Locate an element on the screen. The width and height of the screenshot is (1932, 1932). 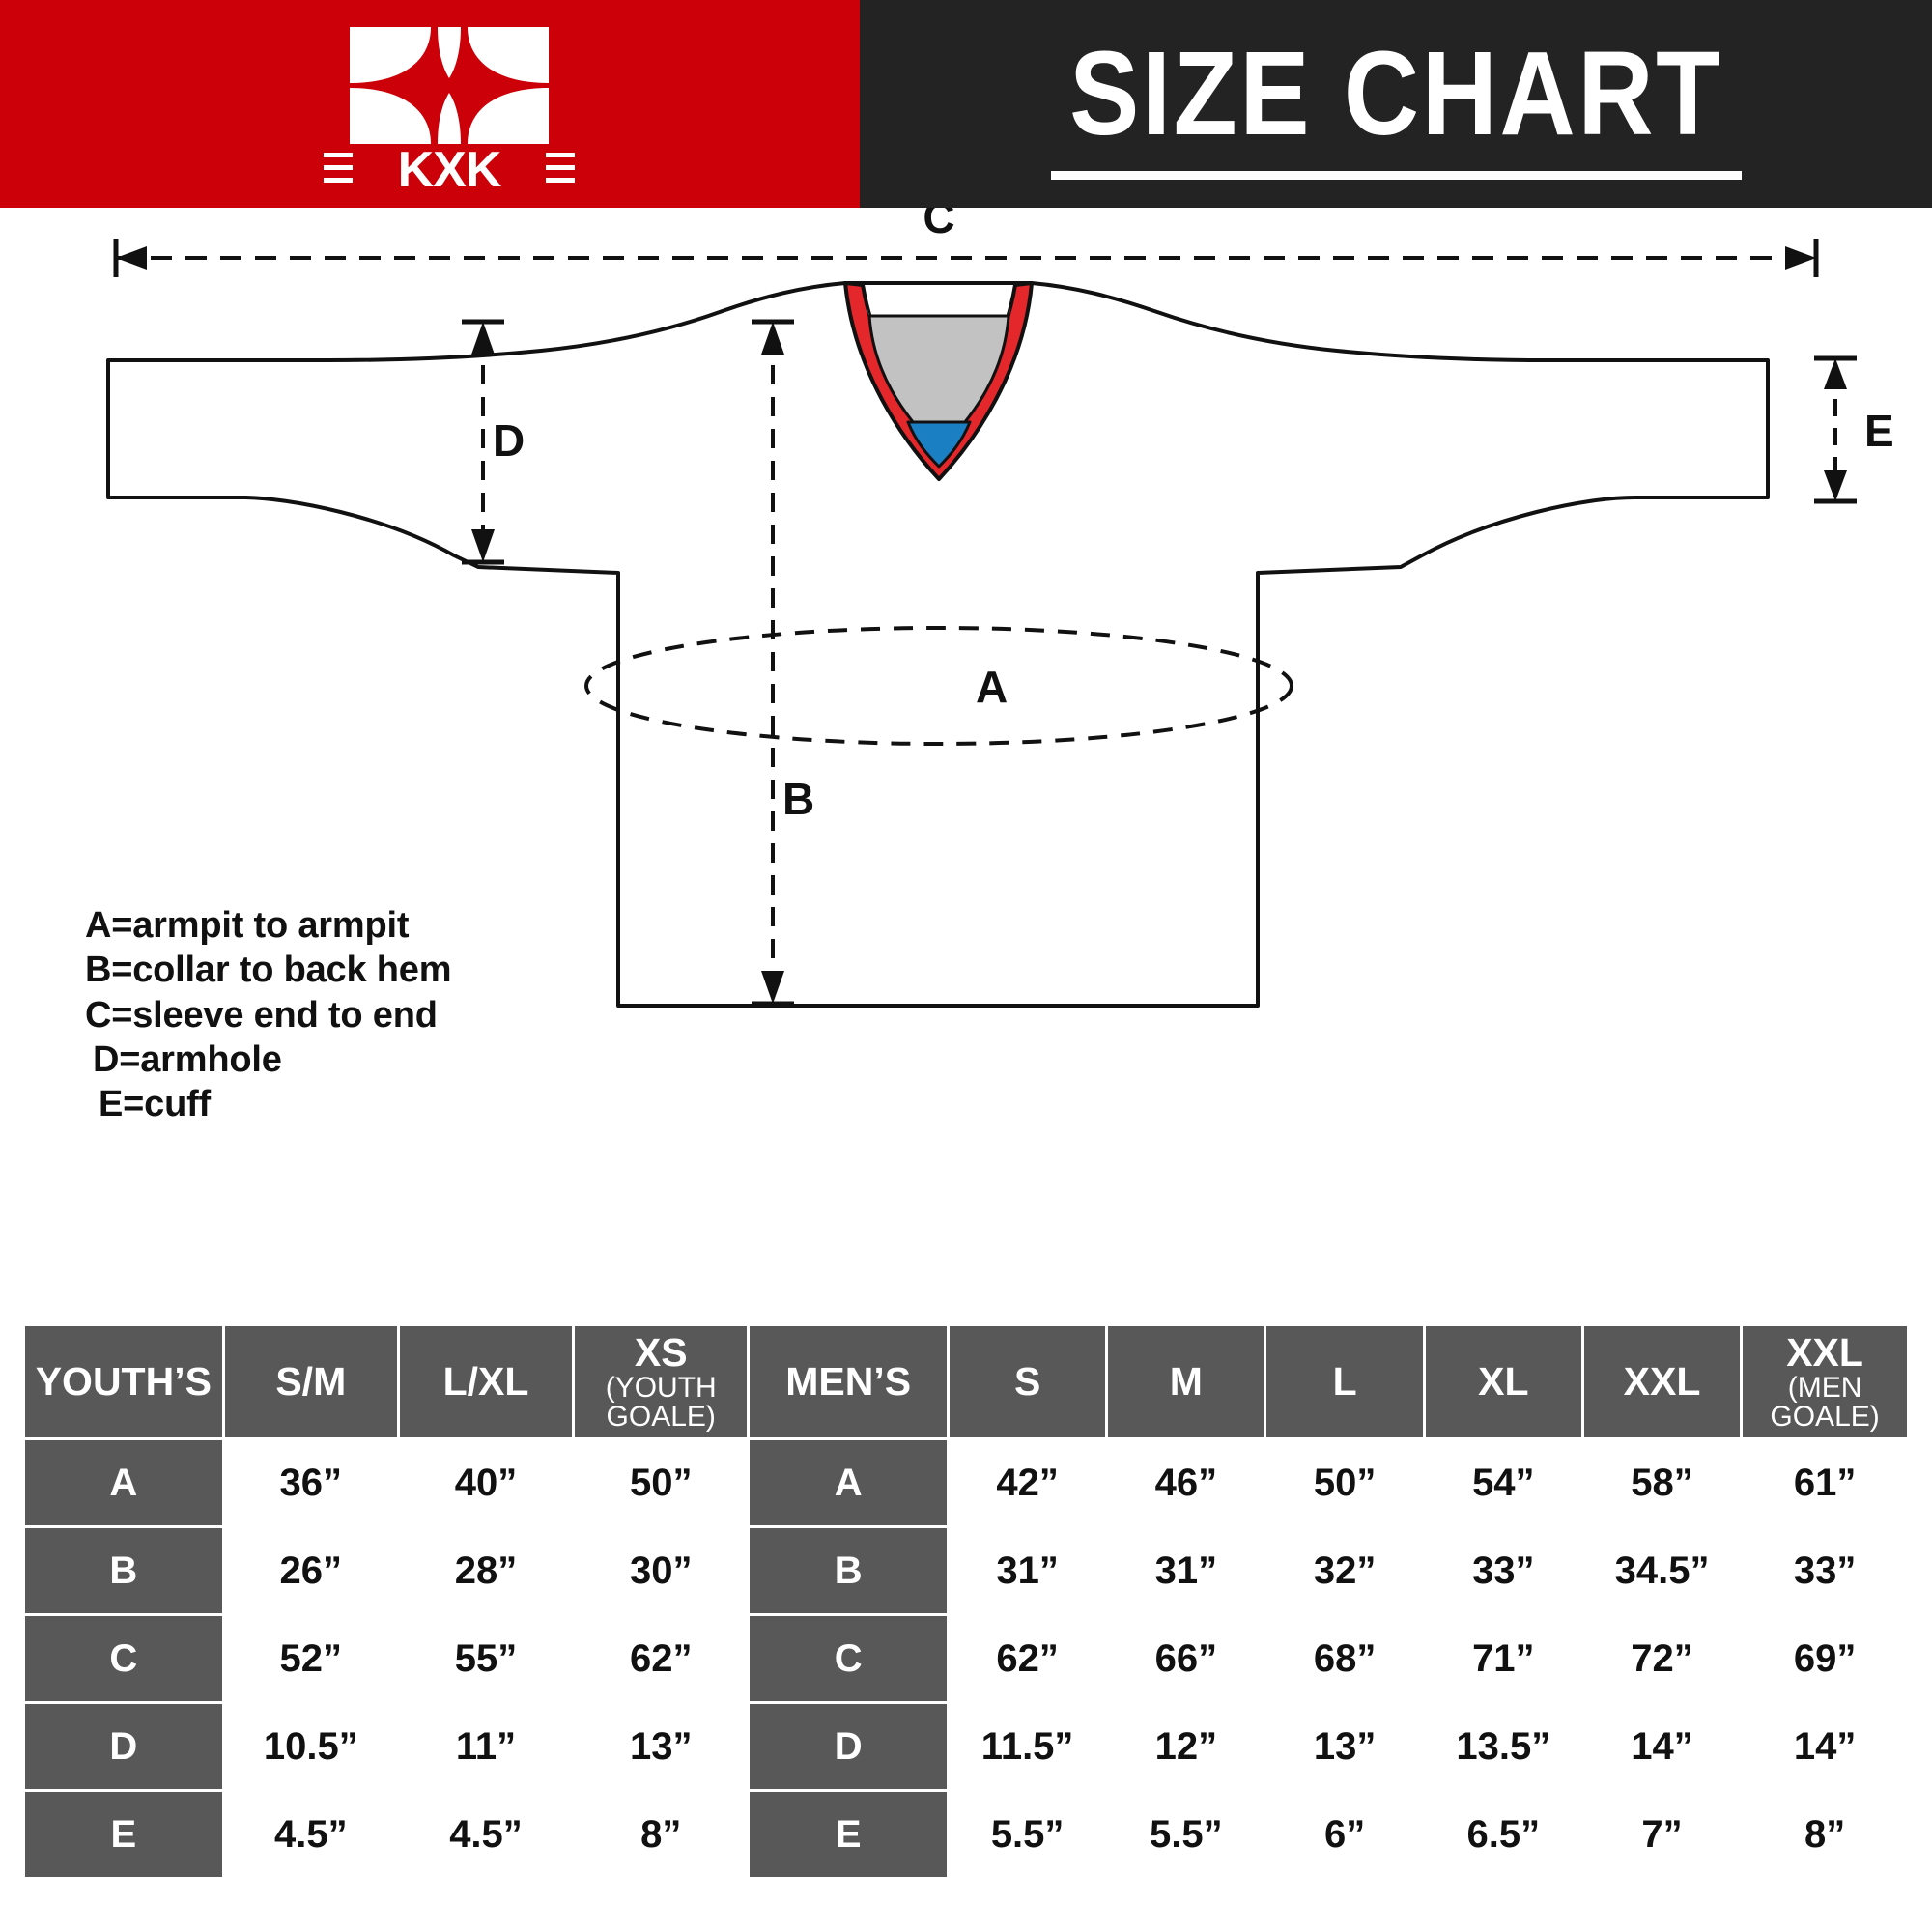
cell-a-mens-xxl-goalie: 61” is located at coordinates (1825, 1482).